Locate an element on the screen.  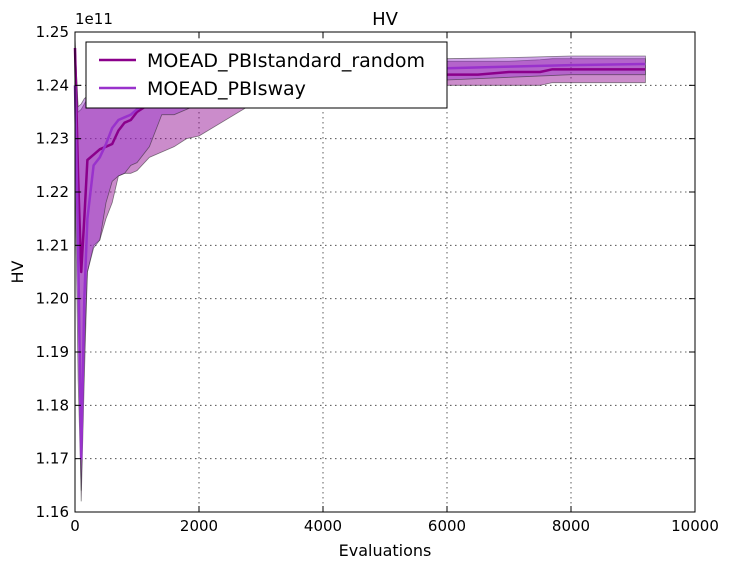
x-tick-label: 0 is located at coordinates (75, 526).